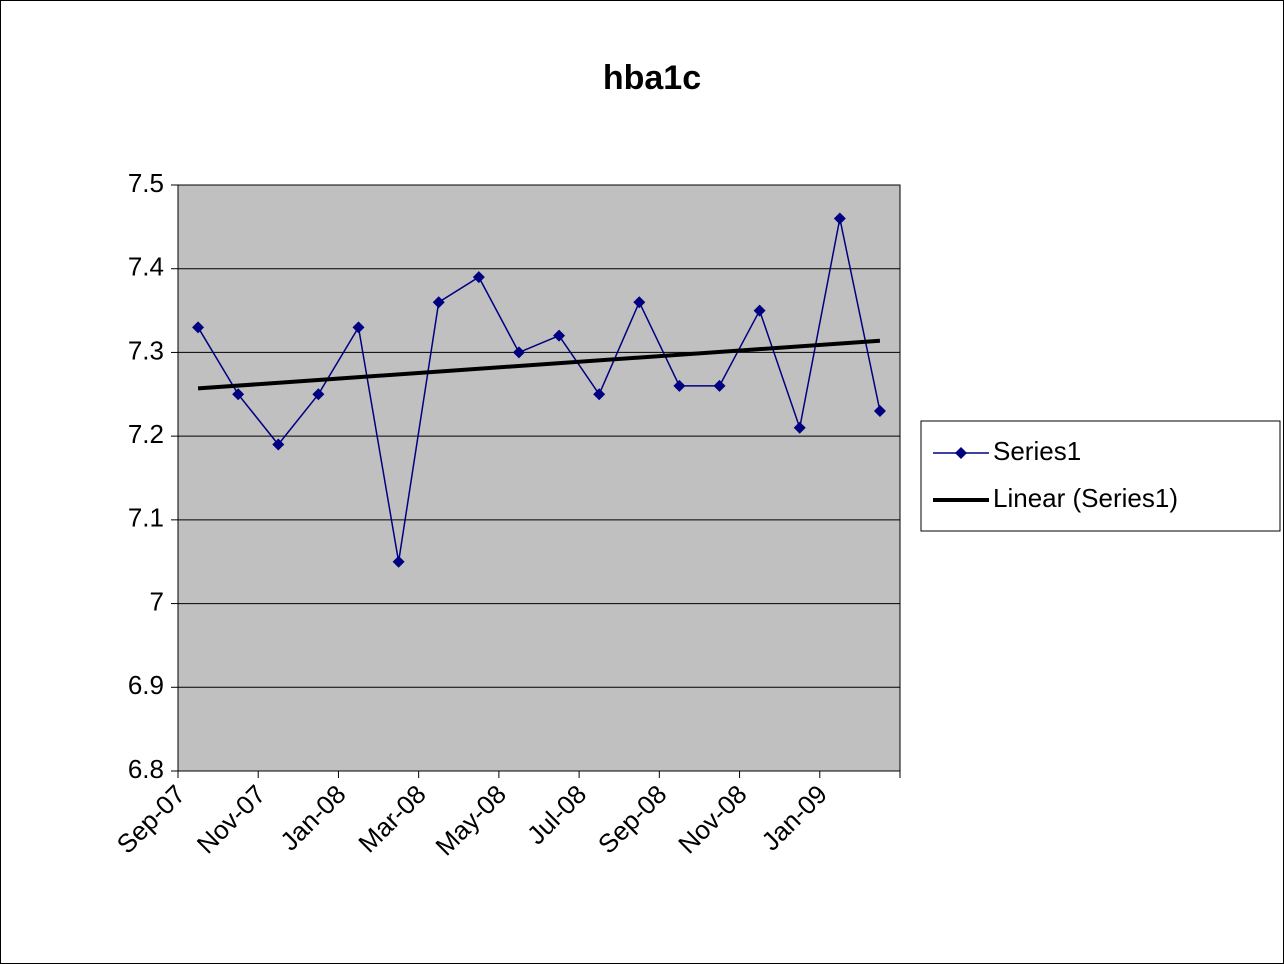  I want to click on y-tick-label: 7, so click(157, 601).